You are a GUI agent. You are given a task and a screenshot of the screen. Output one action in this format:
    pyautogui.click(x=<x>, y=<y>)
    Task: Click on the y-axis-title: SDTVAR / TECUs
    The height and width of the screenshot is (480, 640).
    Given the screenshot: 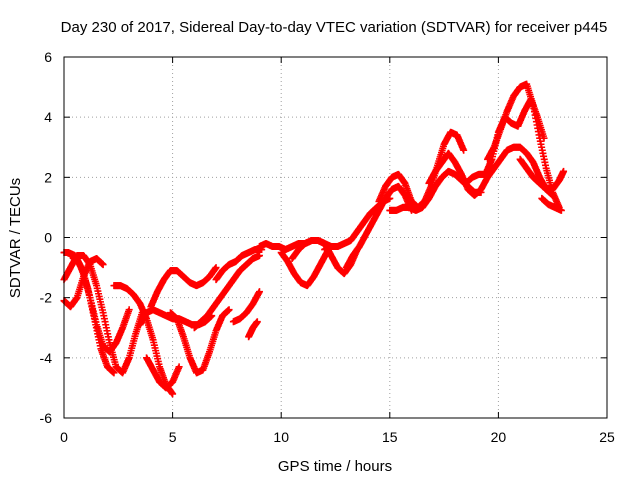 What is the action you would take?
    pyautogui.click(x=15, y=238)
    